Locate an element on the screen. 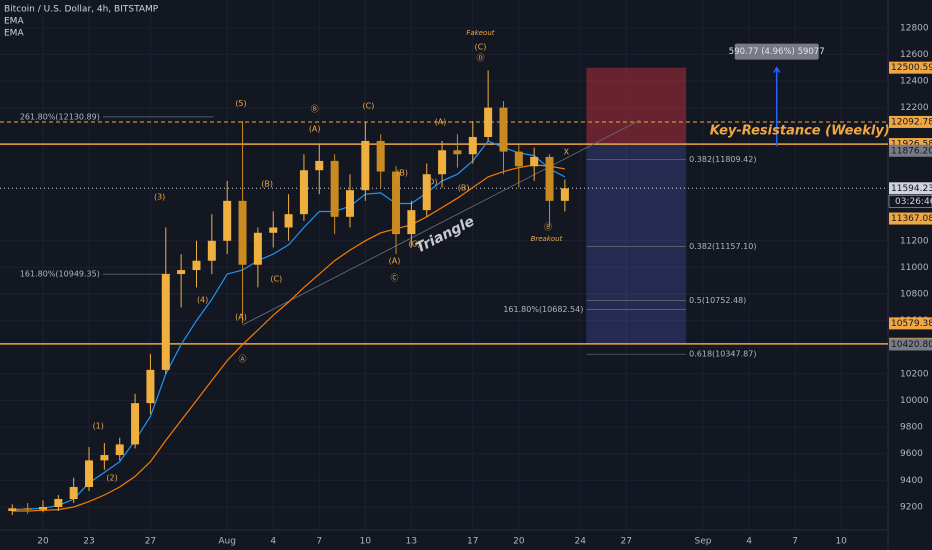 The height and width of the screenshot is (550, 932). wave-label: Ⓓ is located at coordinates (480, 58).